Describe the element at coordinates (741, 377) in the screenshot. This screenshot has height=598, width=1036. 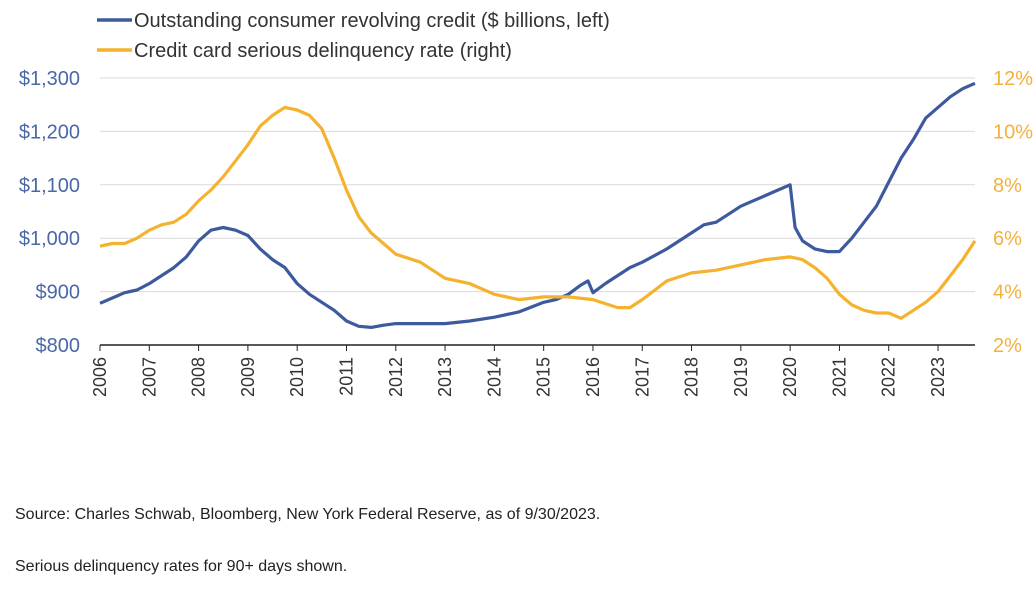
I see `x-axis-tick-label: 2019` at that location.